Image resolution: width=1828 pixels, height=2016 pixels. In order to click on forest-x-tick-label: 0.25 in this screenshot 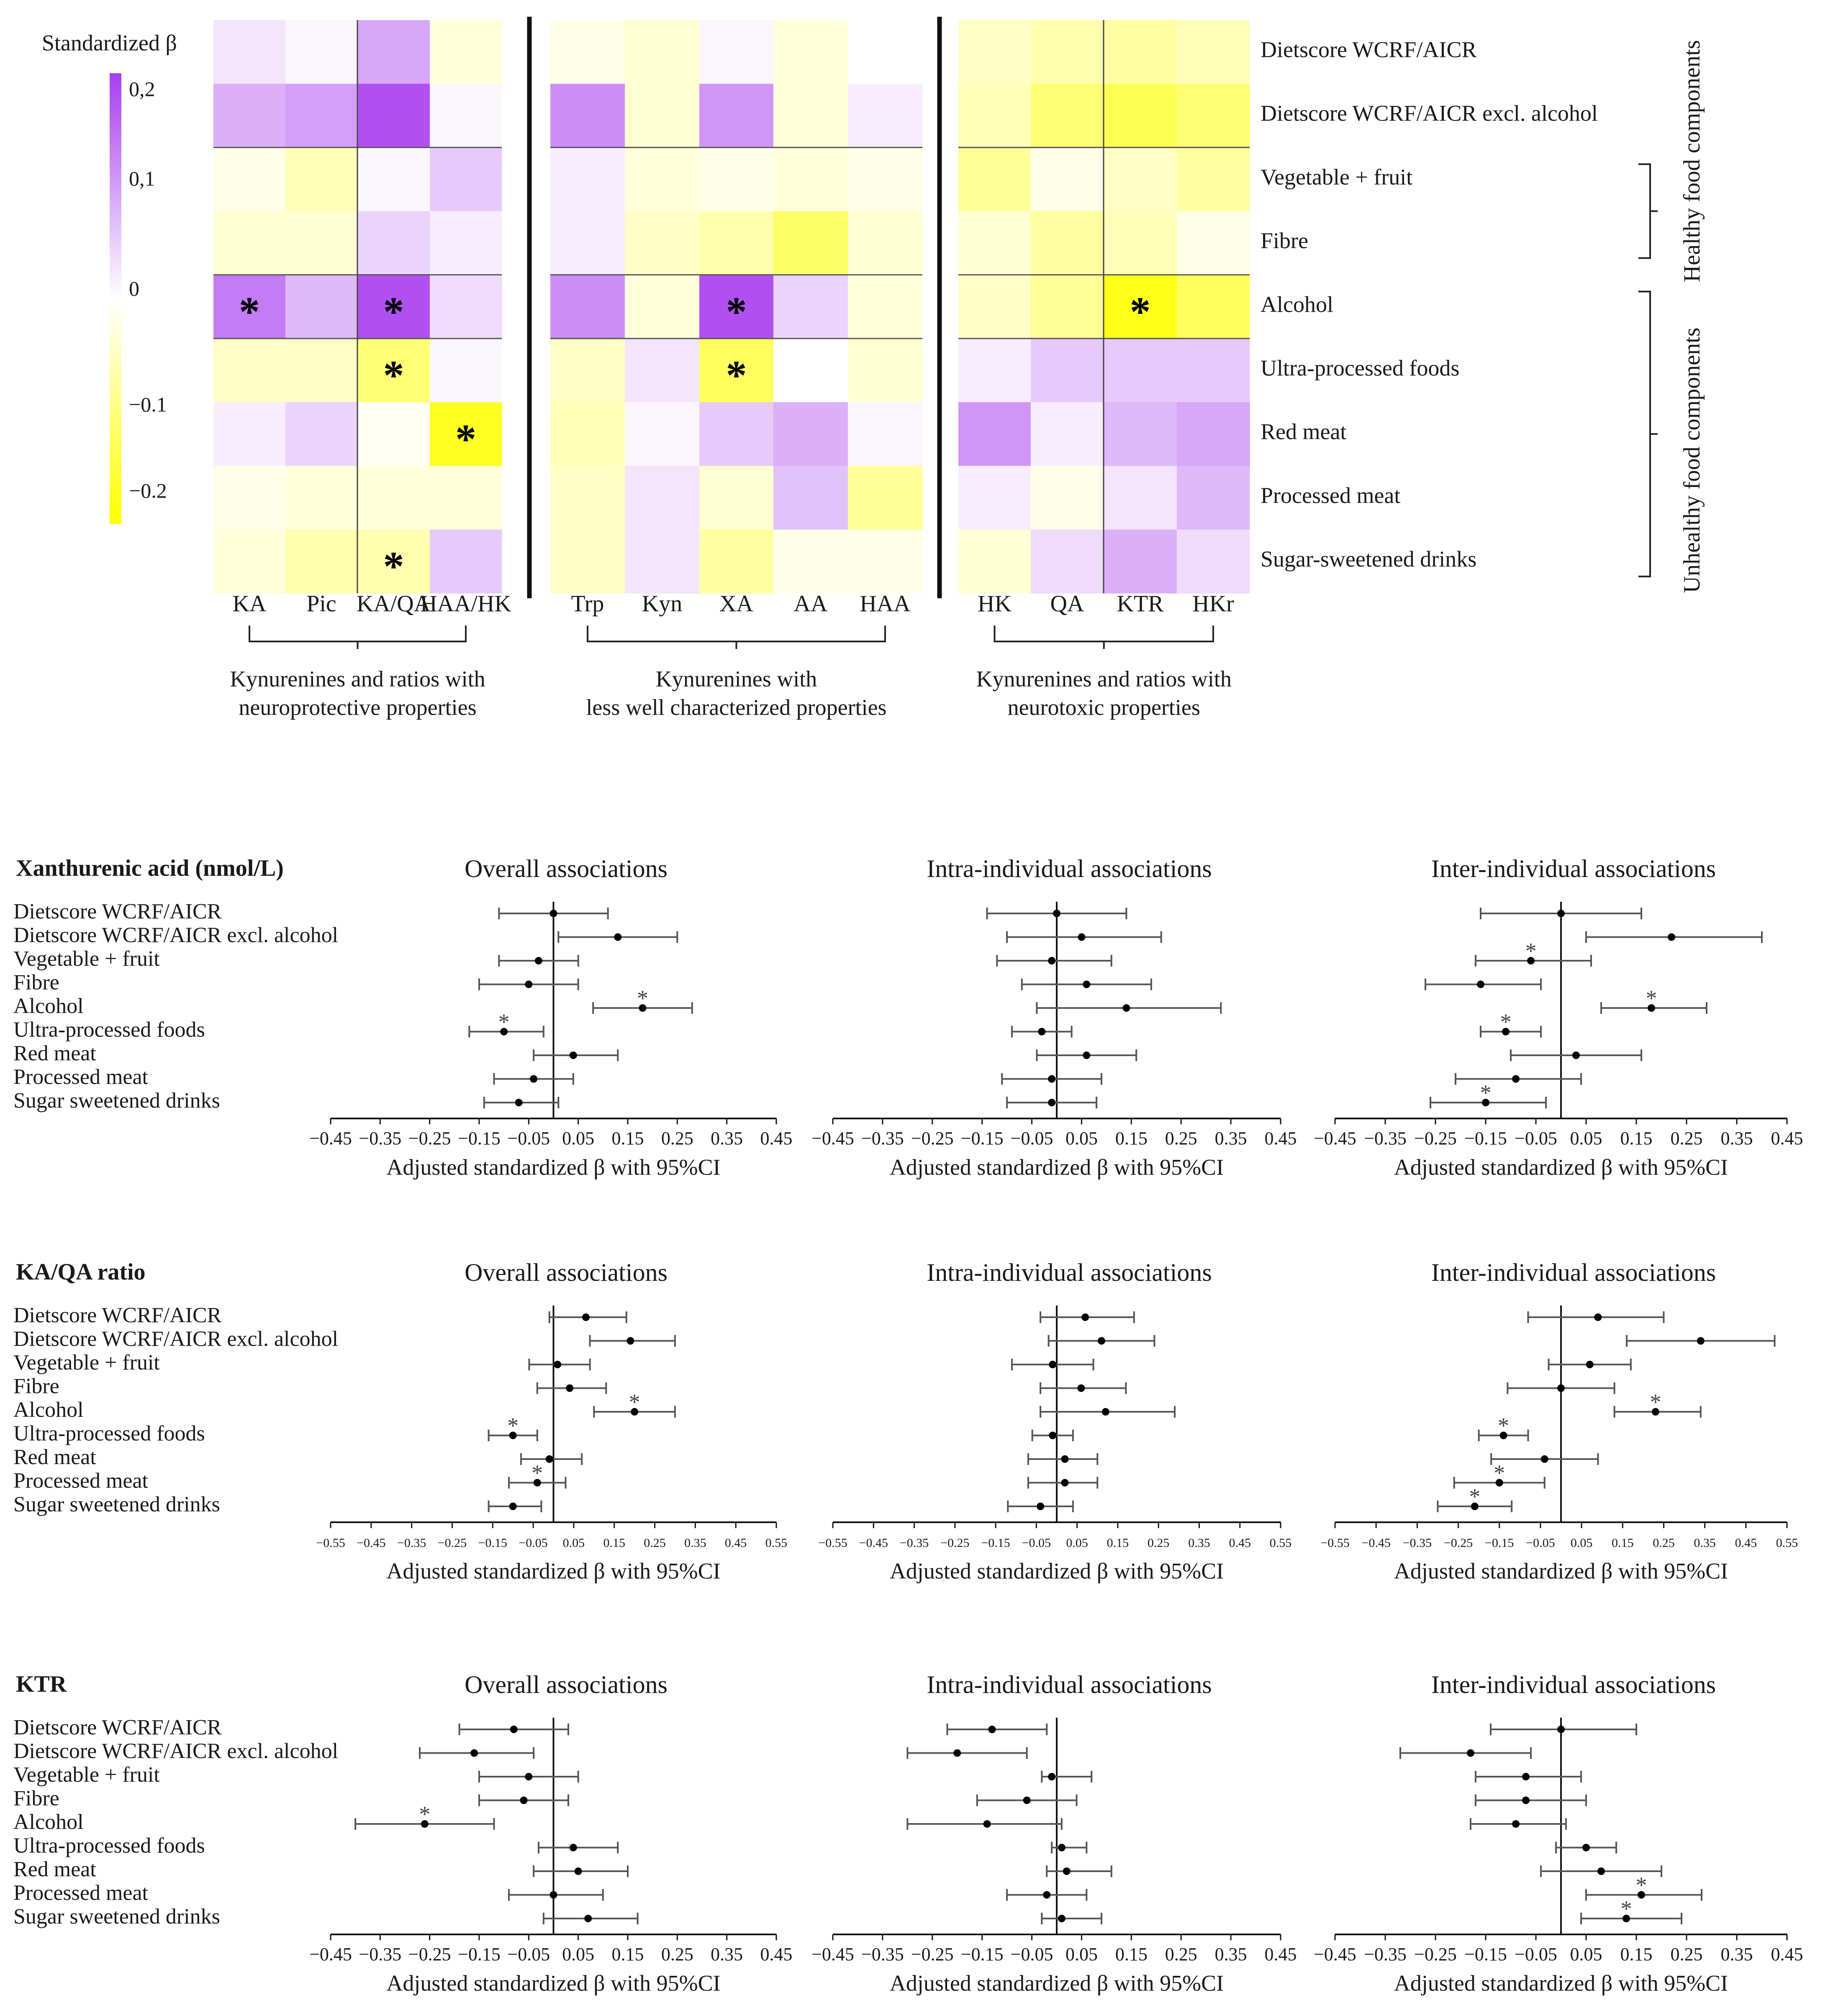, I will do `click(1181, 1139)`.